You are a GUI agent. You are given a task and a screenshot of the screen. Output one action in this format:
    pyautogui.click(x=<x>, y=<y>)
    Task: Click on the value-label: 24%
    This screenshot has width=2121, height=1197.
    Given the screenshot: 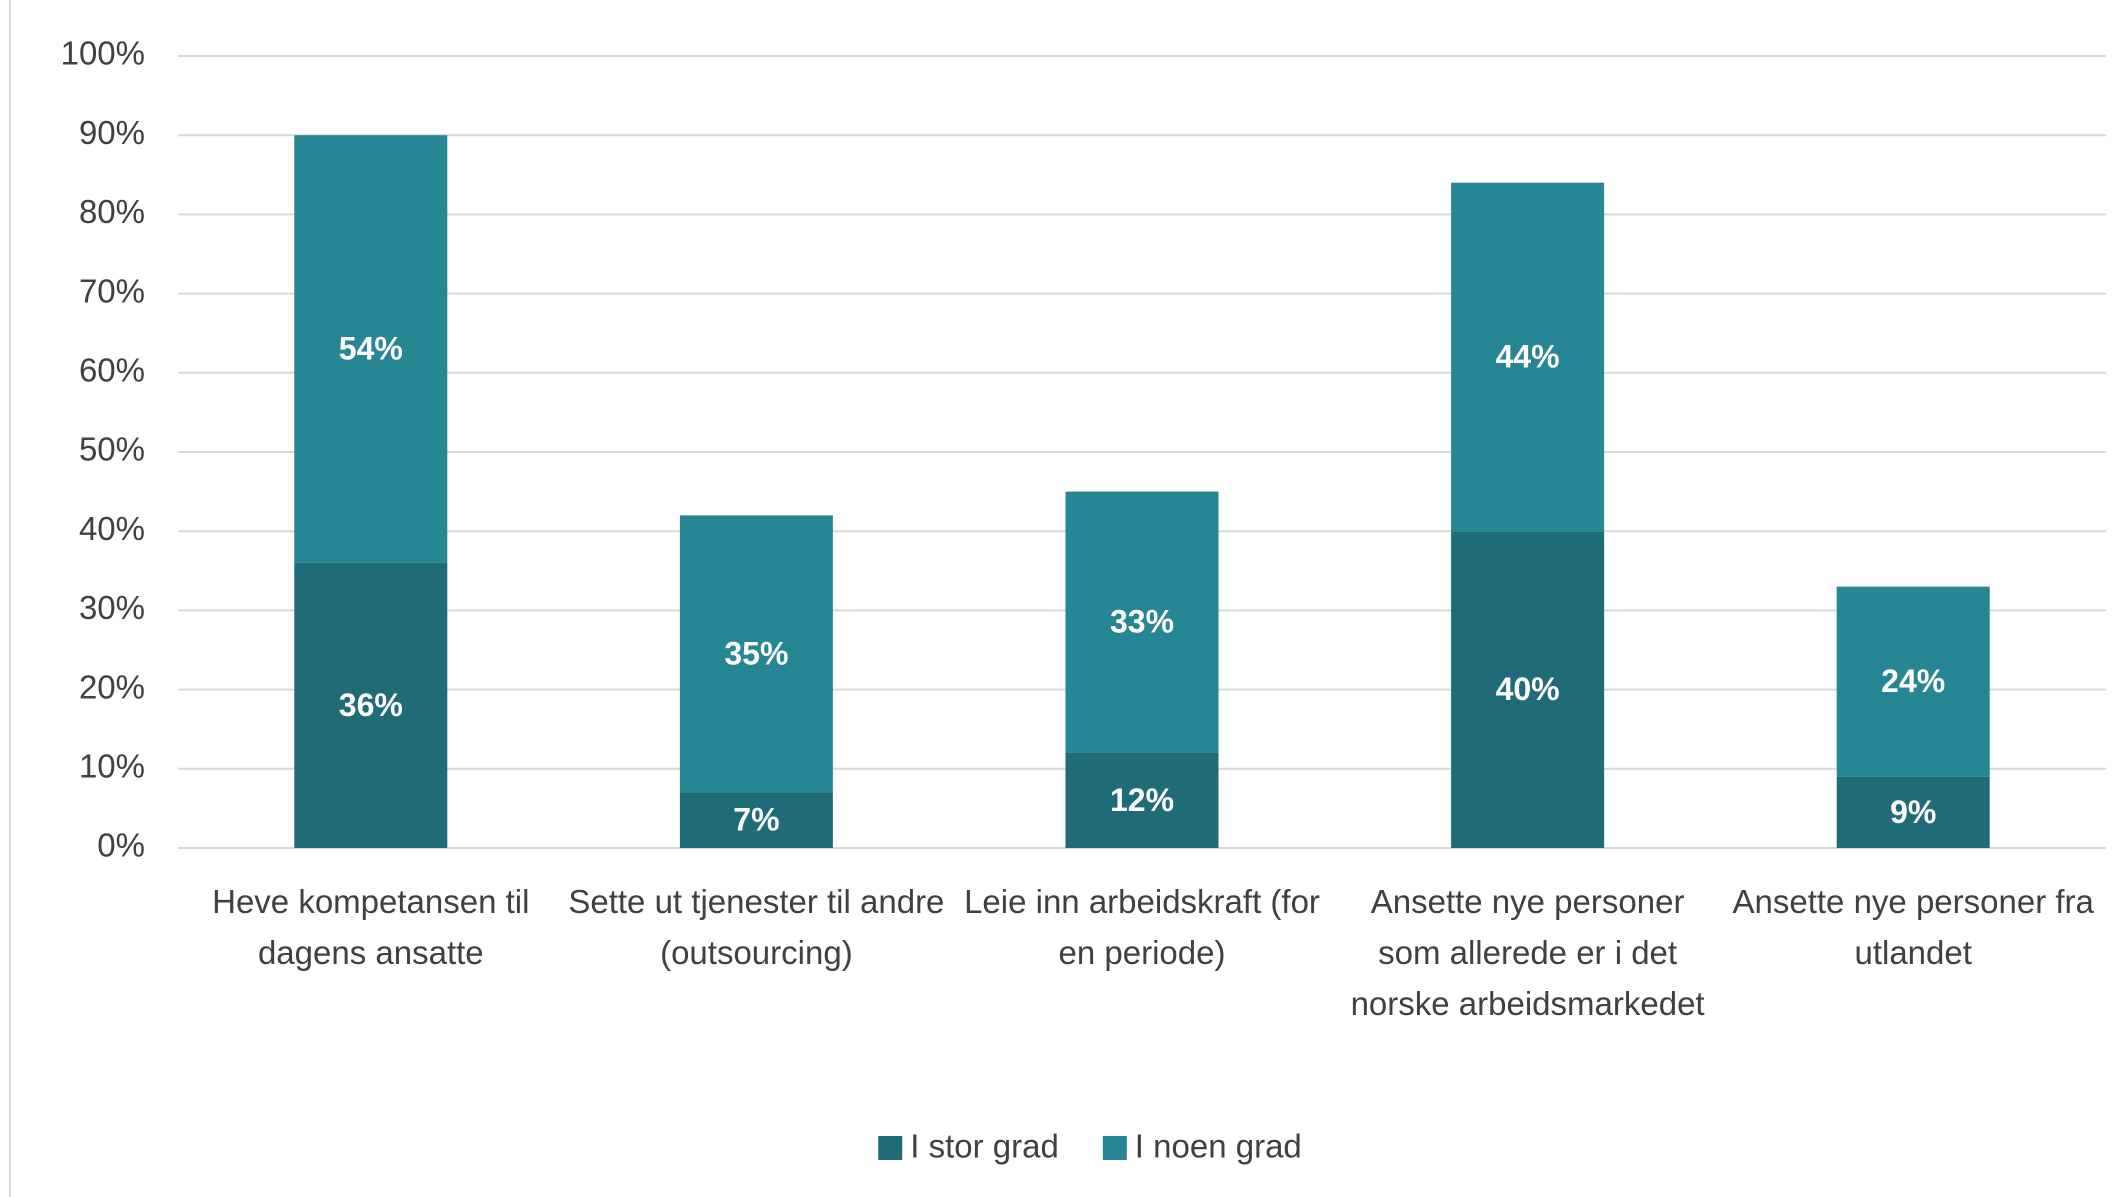 What is the action you would take?
    pyautogui.click(x=1913, y=681)
    